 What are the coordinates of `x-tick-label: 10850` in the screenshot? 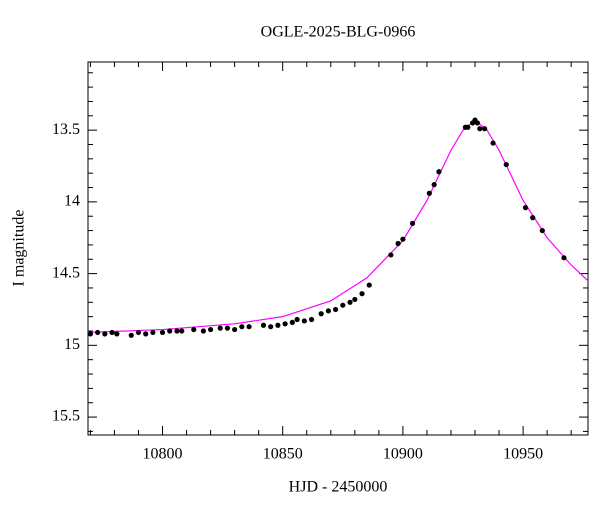 It's located at (283, 454).